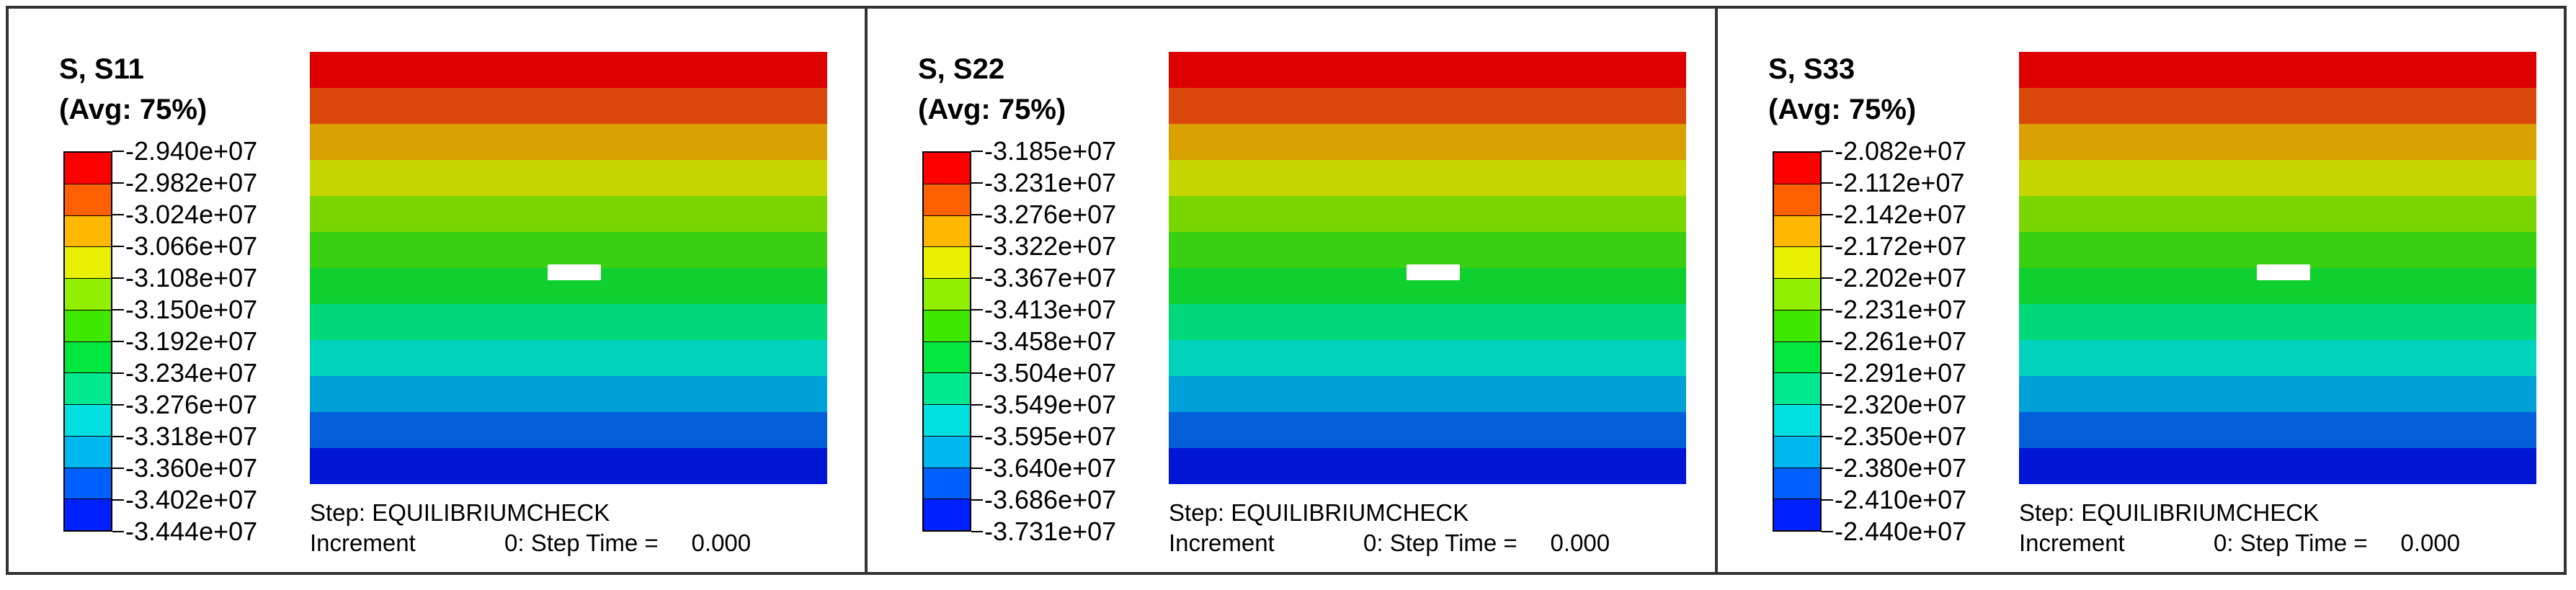 Image resolution: width=2576 pixels, height=590 pixels. I want to click on legend-value-label: -3.686e+07, so click(1050, 499).